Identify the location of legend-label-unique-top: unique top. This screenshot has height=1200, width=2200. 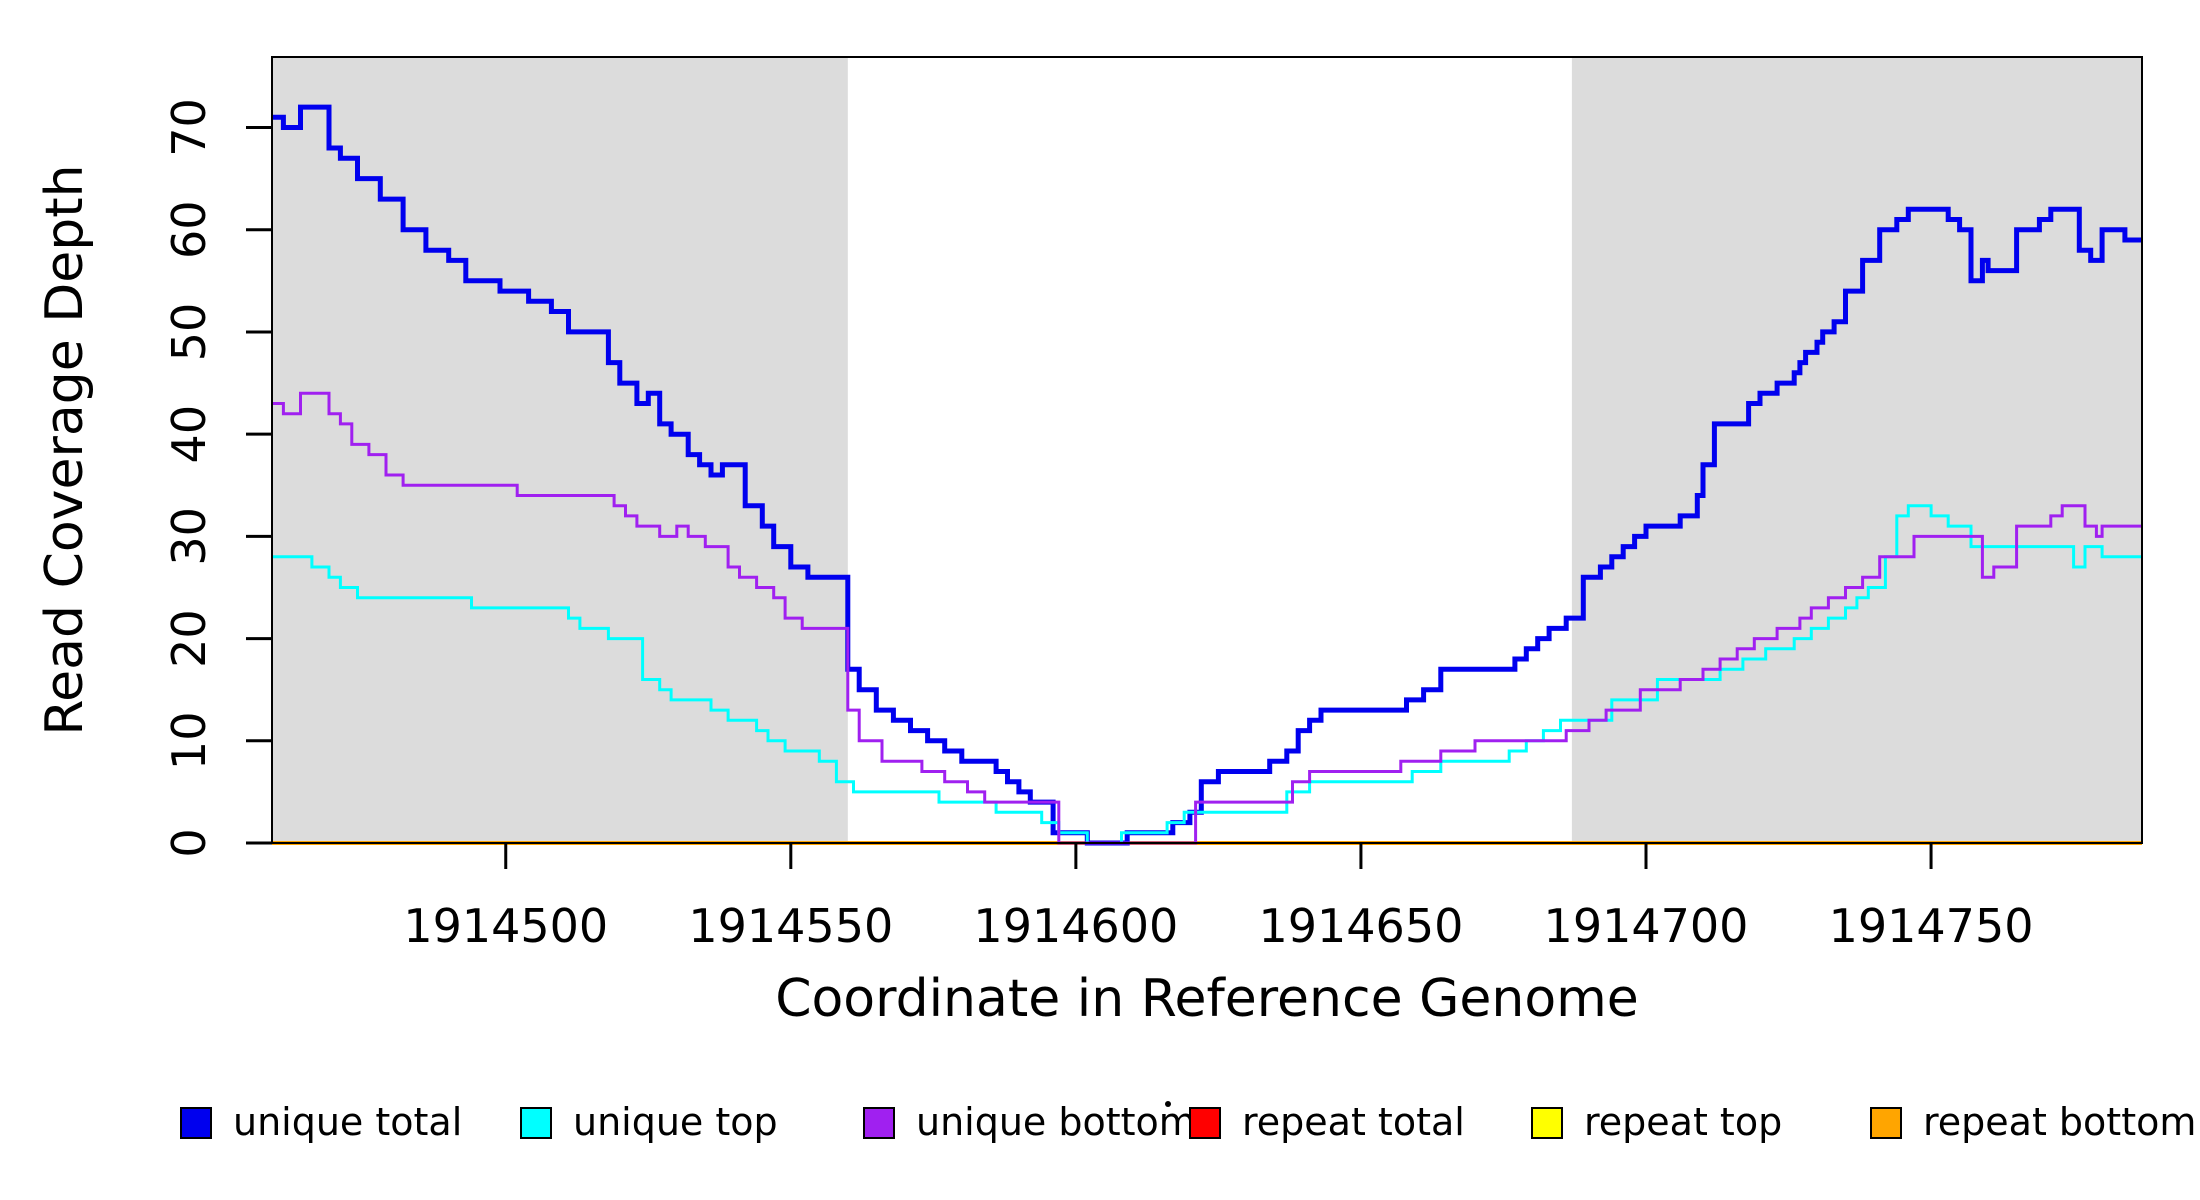
(675, 1122).